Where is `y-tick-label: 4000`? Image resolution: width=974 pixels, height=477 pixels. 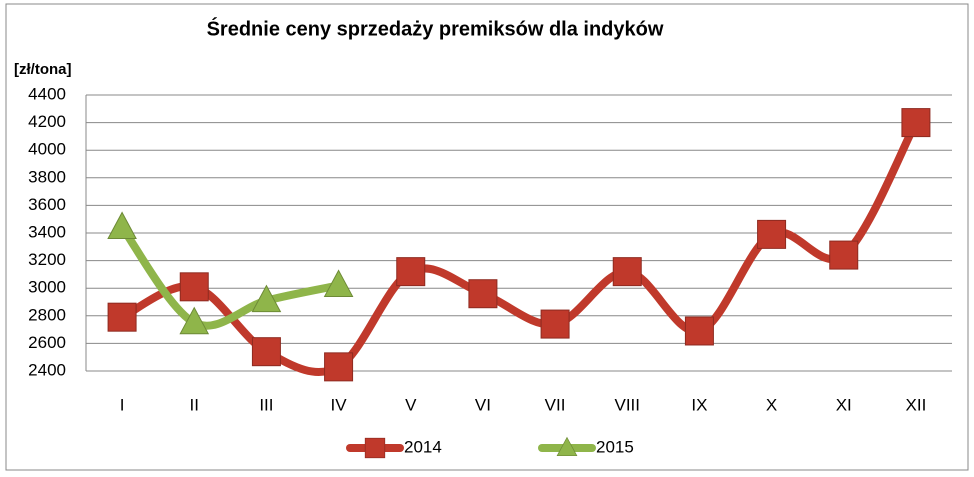
y-tick-label: 4000 is located at coordinates (47, 149).